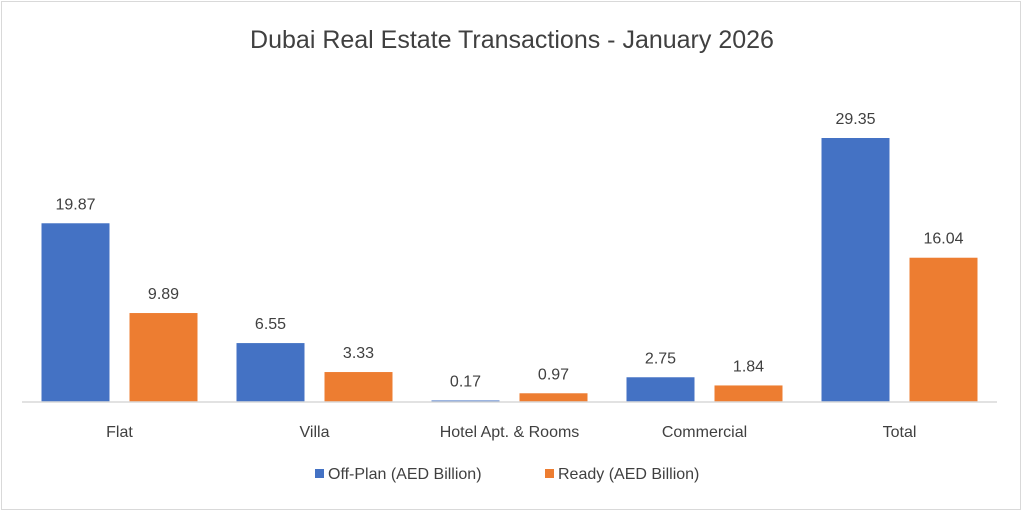 This screenshot has height=513, width=1024. Describe the element at coordinates (855, 270) in the screenshot. I see `bar-off-plan-total` at that location.